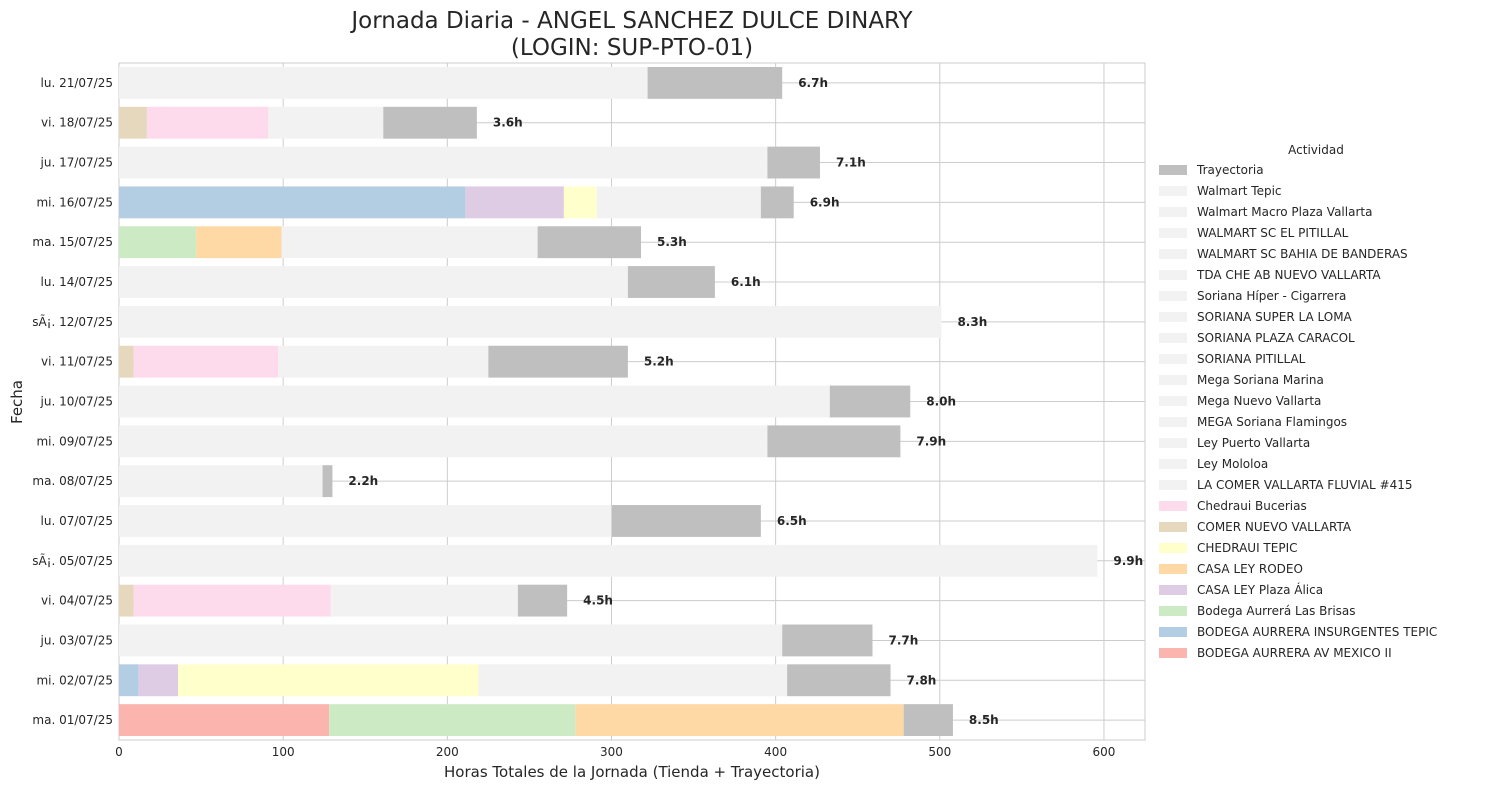 Image resolution: width=1489 pixels, height=790 pixels. What do you see at coordinates (1273, 233) in the screenshot?
I see `legend-label: WALMART SC EL PITILLAL` at bounding box center [1273, 233].